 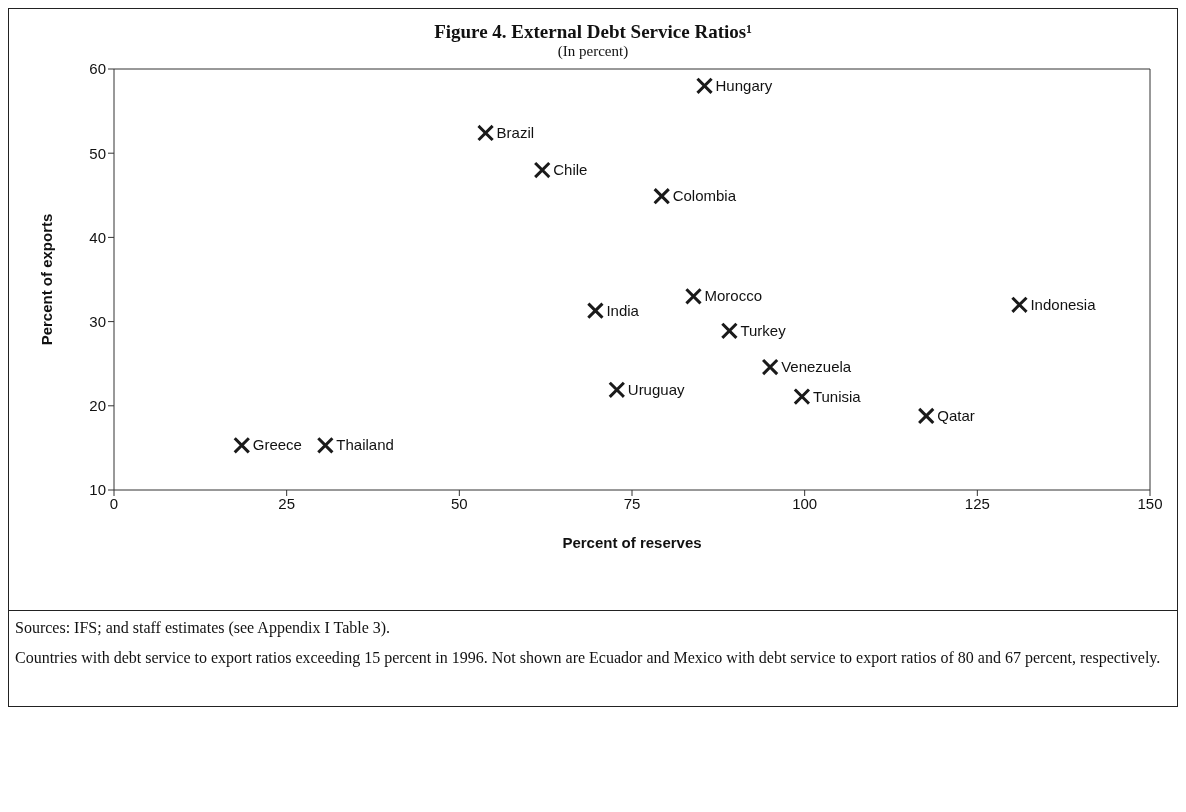 What do you see at coordinates (623, 310) in the screenshot?
I see `series-label: India` at bounding box center [623, 310].